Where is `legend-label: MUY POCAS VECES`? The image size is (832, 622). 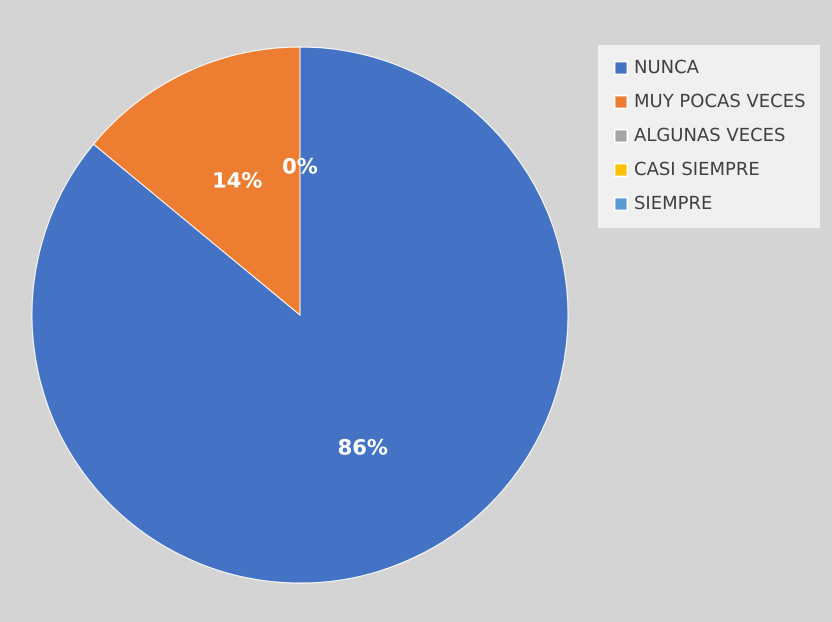 legend-label: MUY POCAS VECES is located at coordinates (720, 101).